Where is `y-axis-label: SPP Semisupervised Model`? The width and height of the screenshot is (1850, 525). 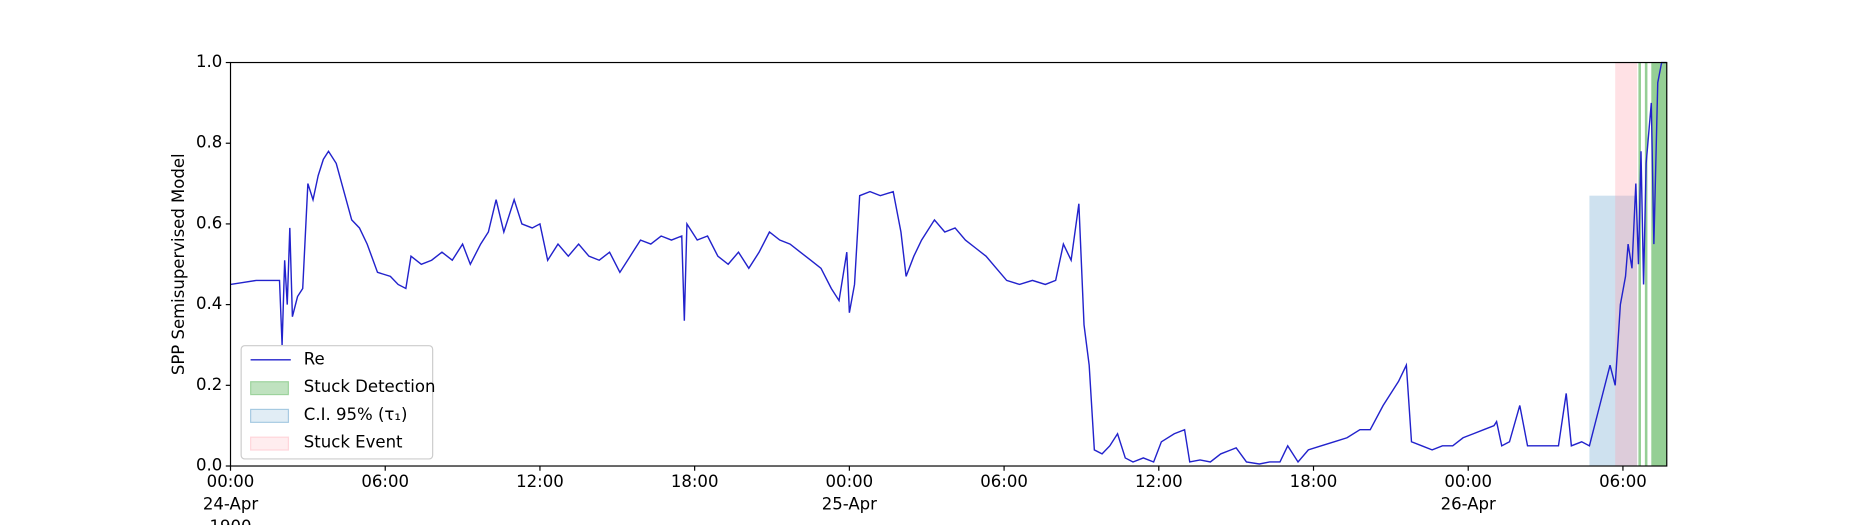
y-axis-label: SPP Semisupervised Model is located at coordinates (178, 264).